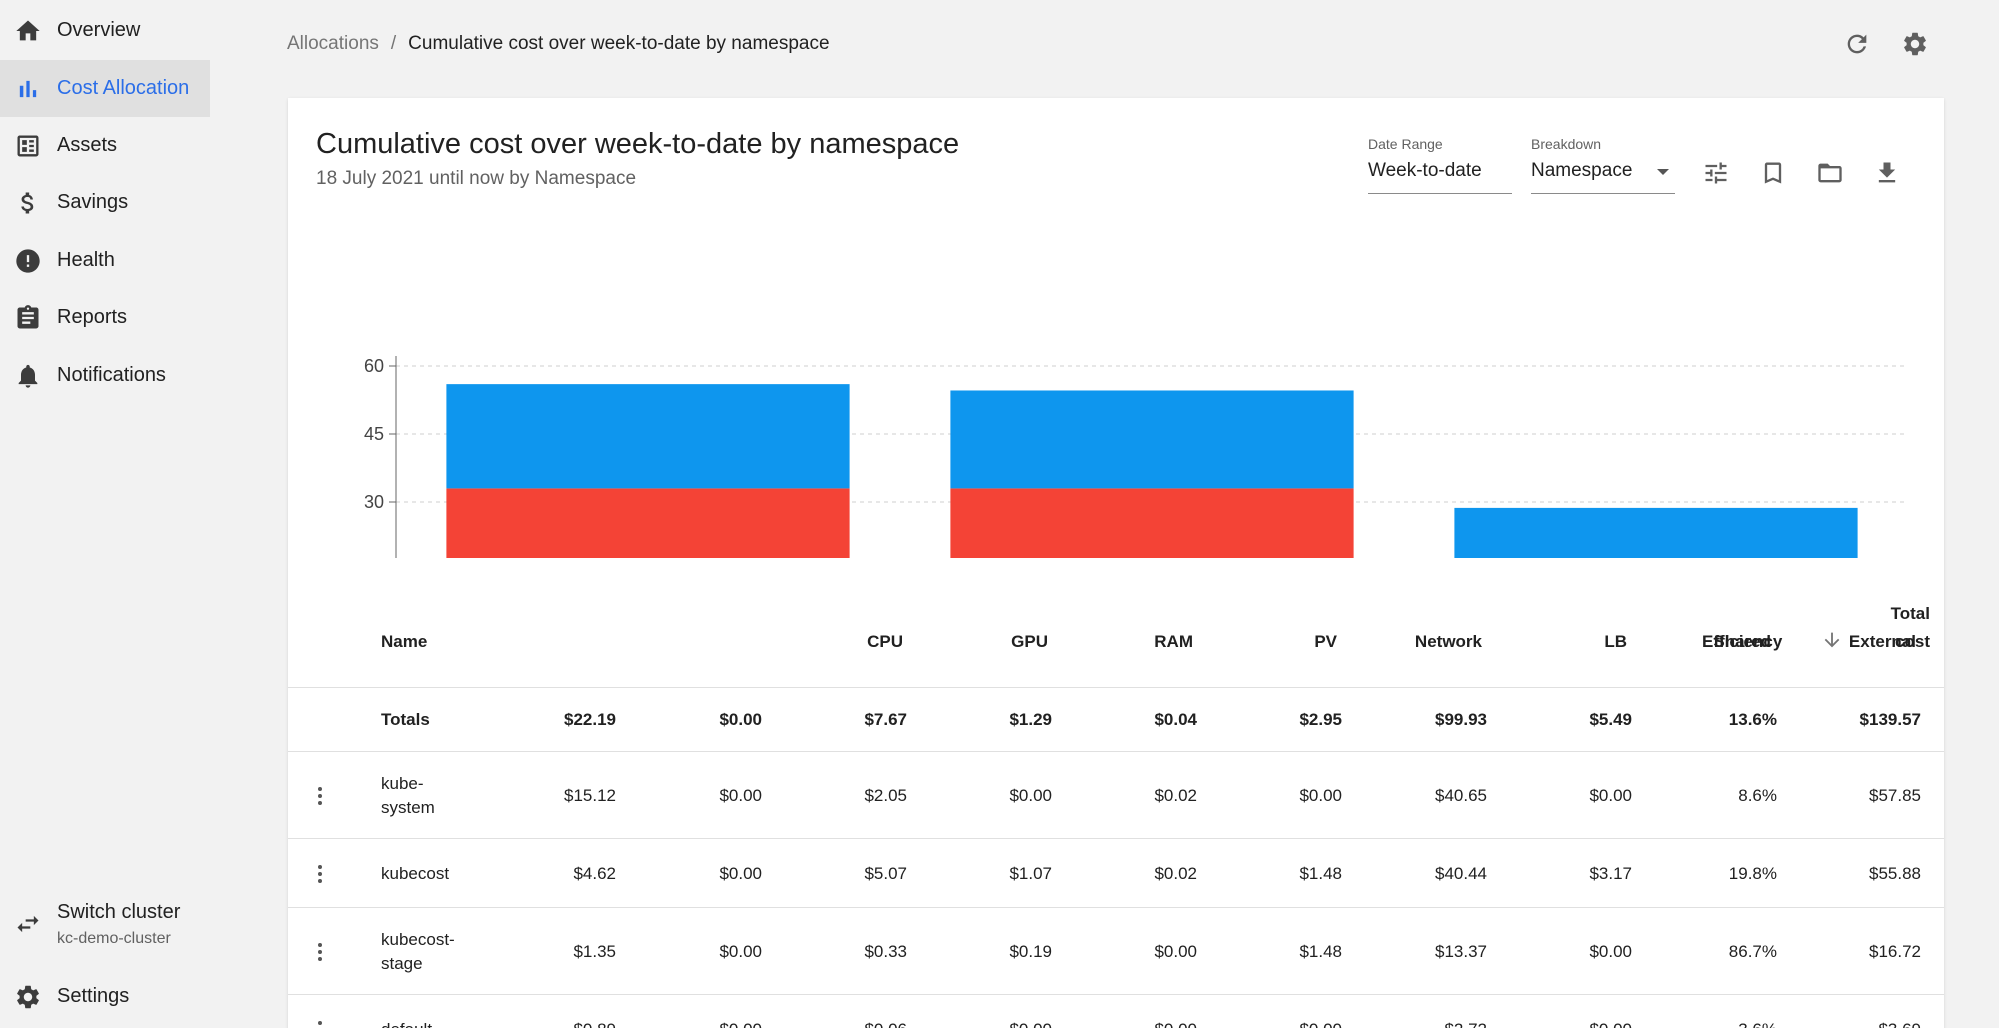  I want to click on y-tick-label: 60, so click(374, 366).